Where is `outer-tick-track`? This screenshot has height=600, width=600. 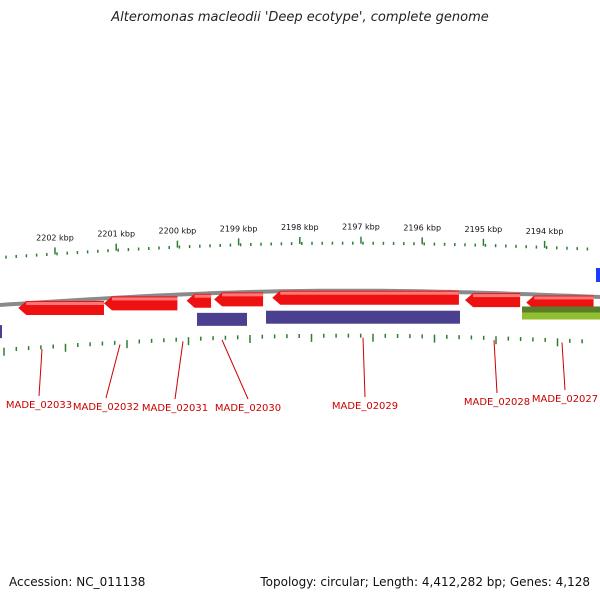
outer-tick-track is located at coordinates (297, 247).